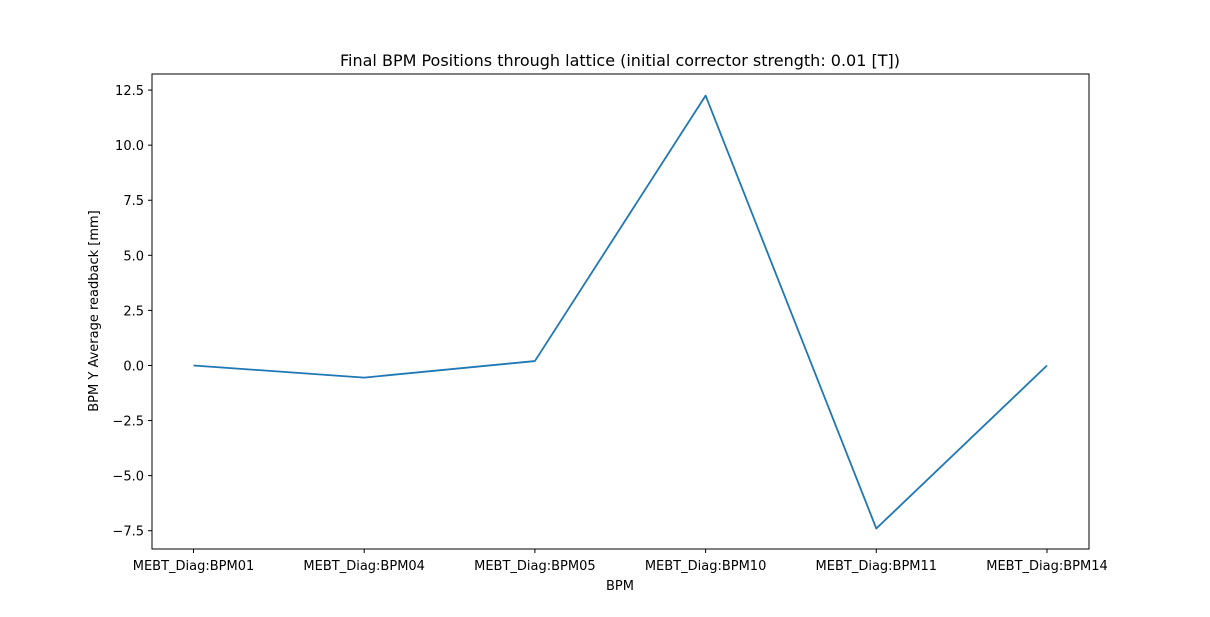  What do you see at coordinates (128, 477) in the screenshot?
I see `y-tick-label: −5.0` at bounding box center [128, 477].